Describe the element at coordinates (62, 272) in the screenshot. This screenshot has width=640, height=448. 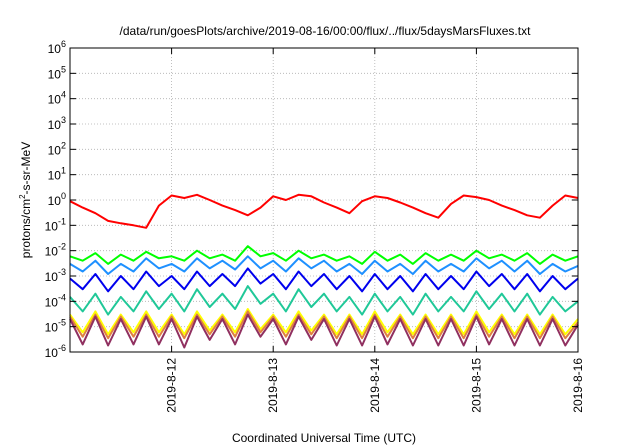
I see `y-tick-exponent: -3` at that location.